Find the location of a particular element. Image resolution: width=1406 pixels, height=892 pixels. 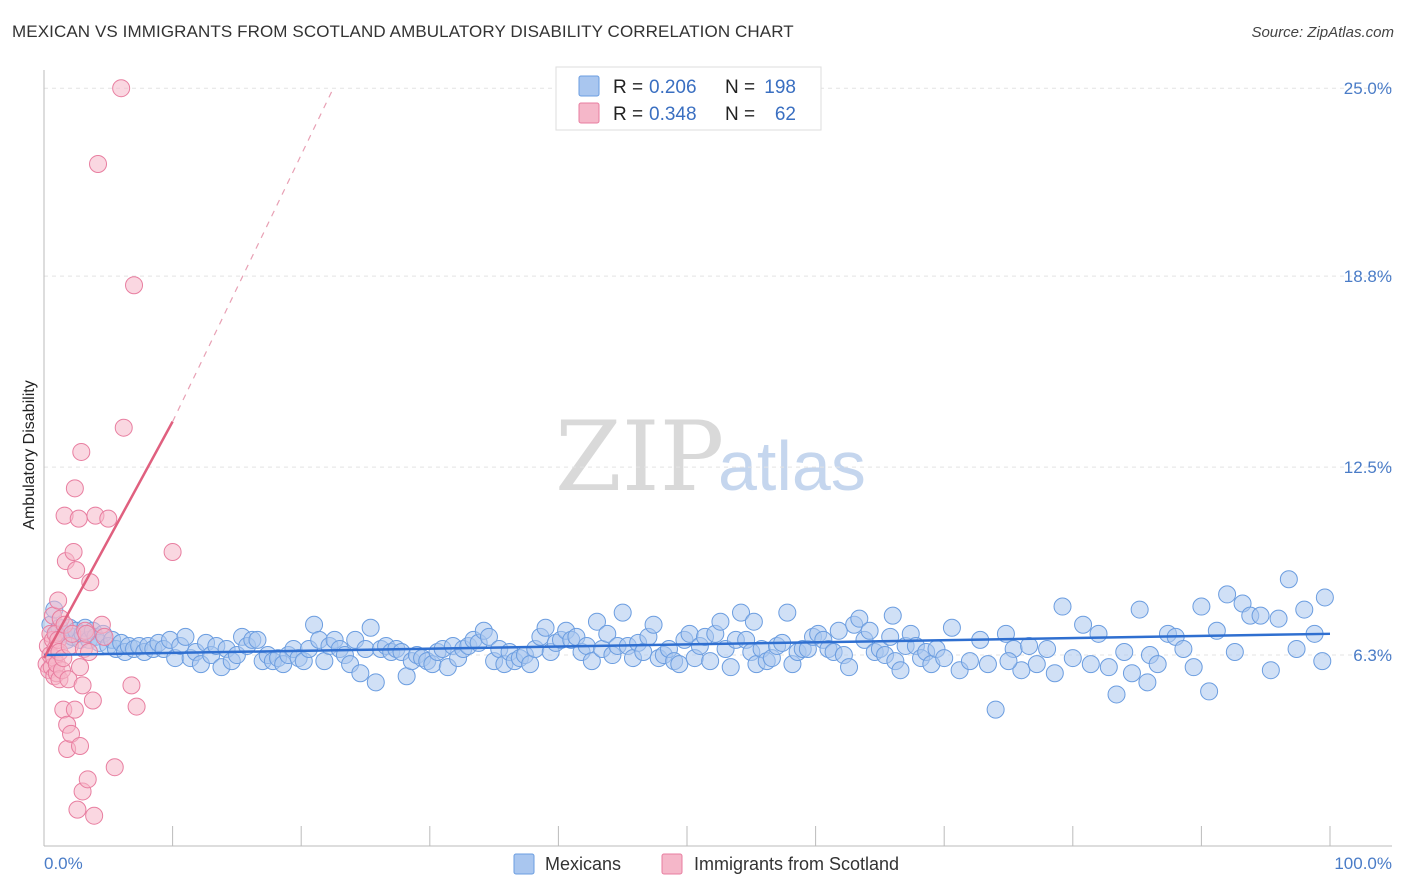

legend-n-label-0: N = is located at coordinates (740, 87).